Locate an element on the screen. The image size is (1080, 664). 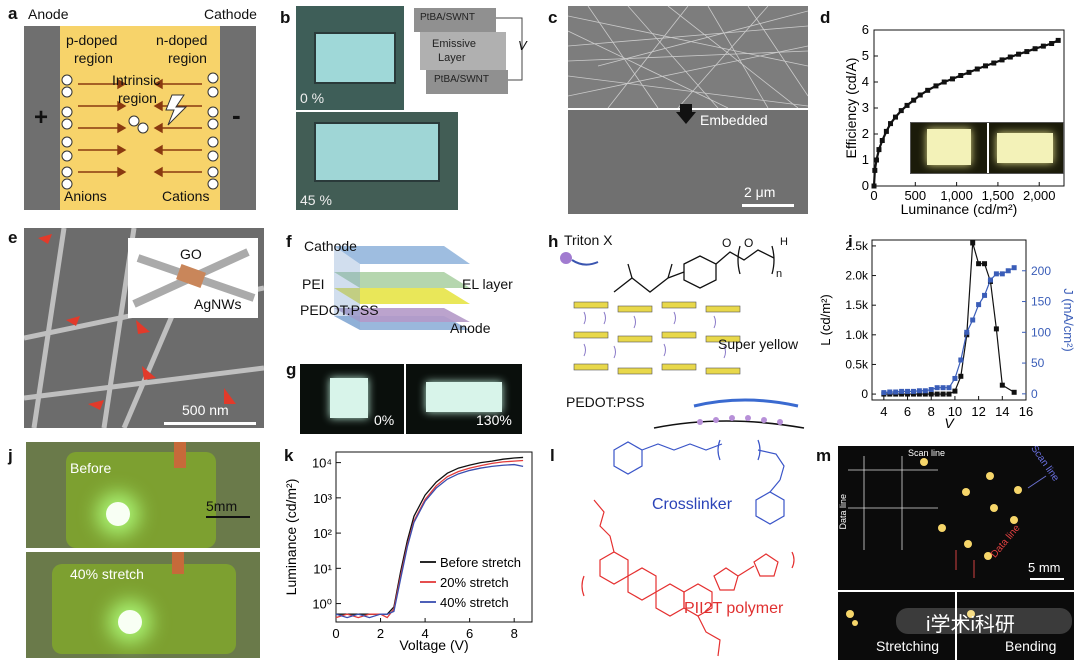
y-tick-label-i: 1.5k is located at coordinates (857, 305).